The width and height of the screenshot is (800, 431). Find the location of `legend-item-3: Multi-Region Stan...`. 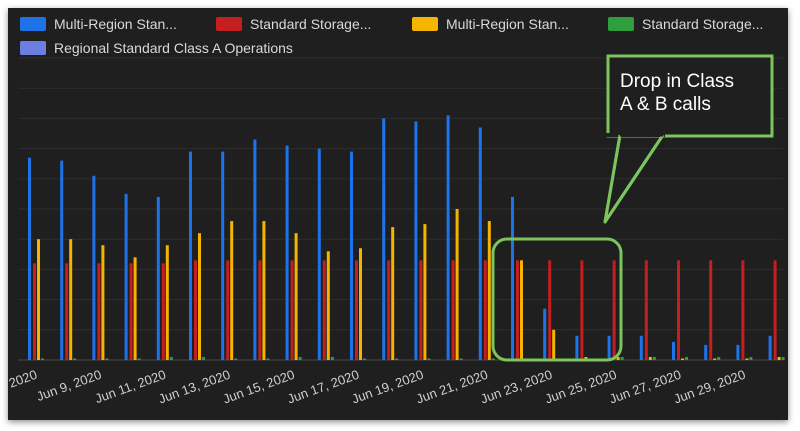

legend-item-3: Multi-Region Stan... is located at coordinates (490, 24).